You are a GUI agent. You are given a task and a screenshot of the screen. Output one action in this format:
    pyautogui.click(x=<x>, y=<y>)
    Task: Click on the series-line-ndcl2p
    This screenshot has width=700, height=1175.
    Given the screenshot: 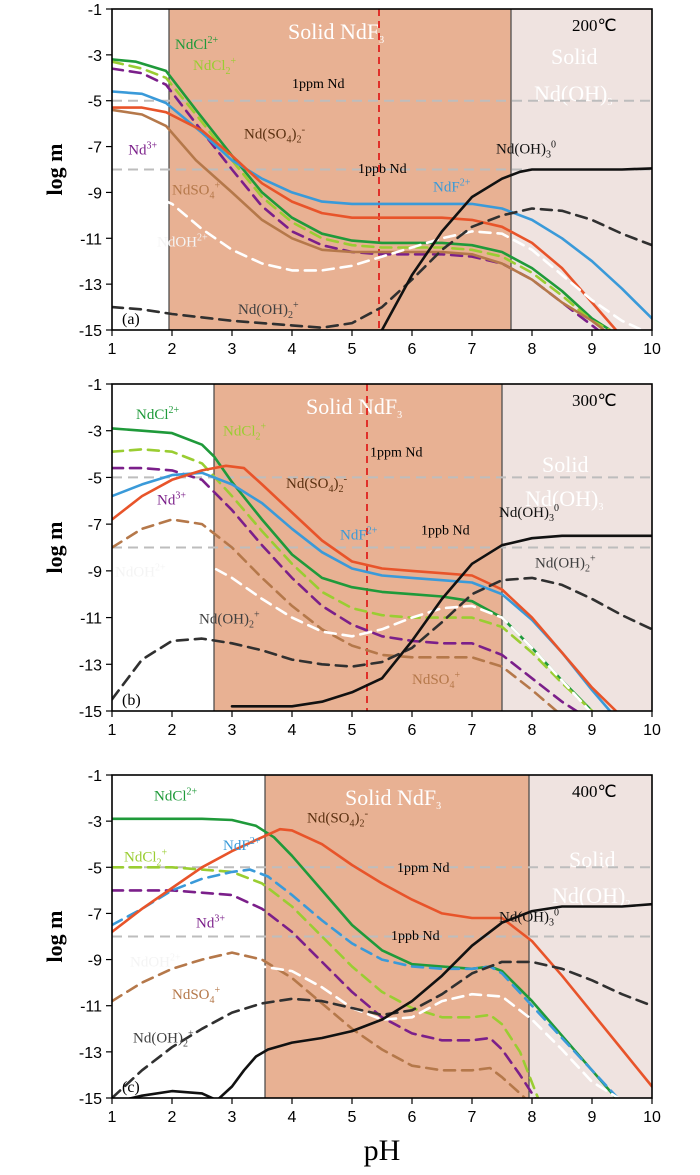 What is the action you would take?
    pyautogui.click(x=326, y=982)
    